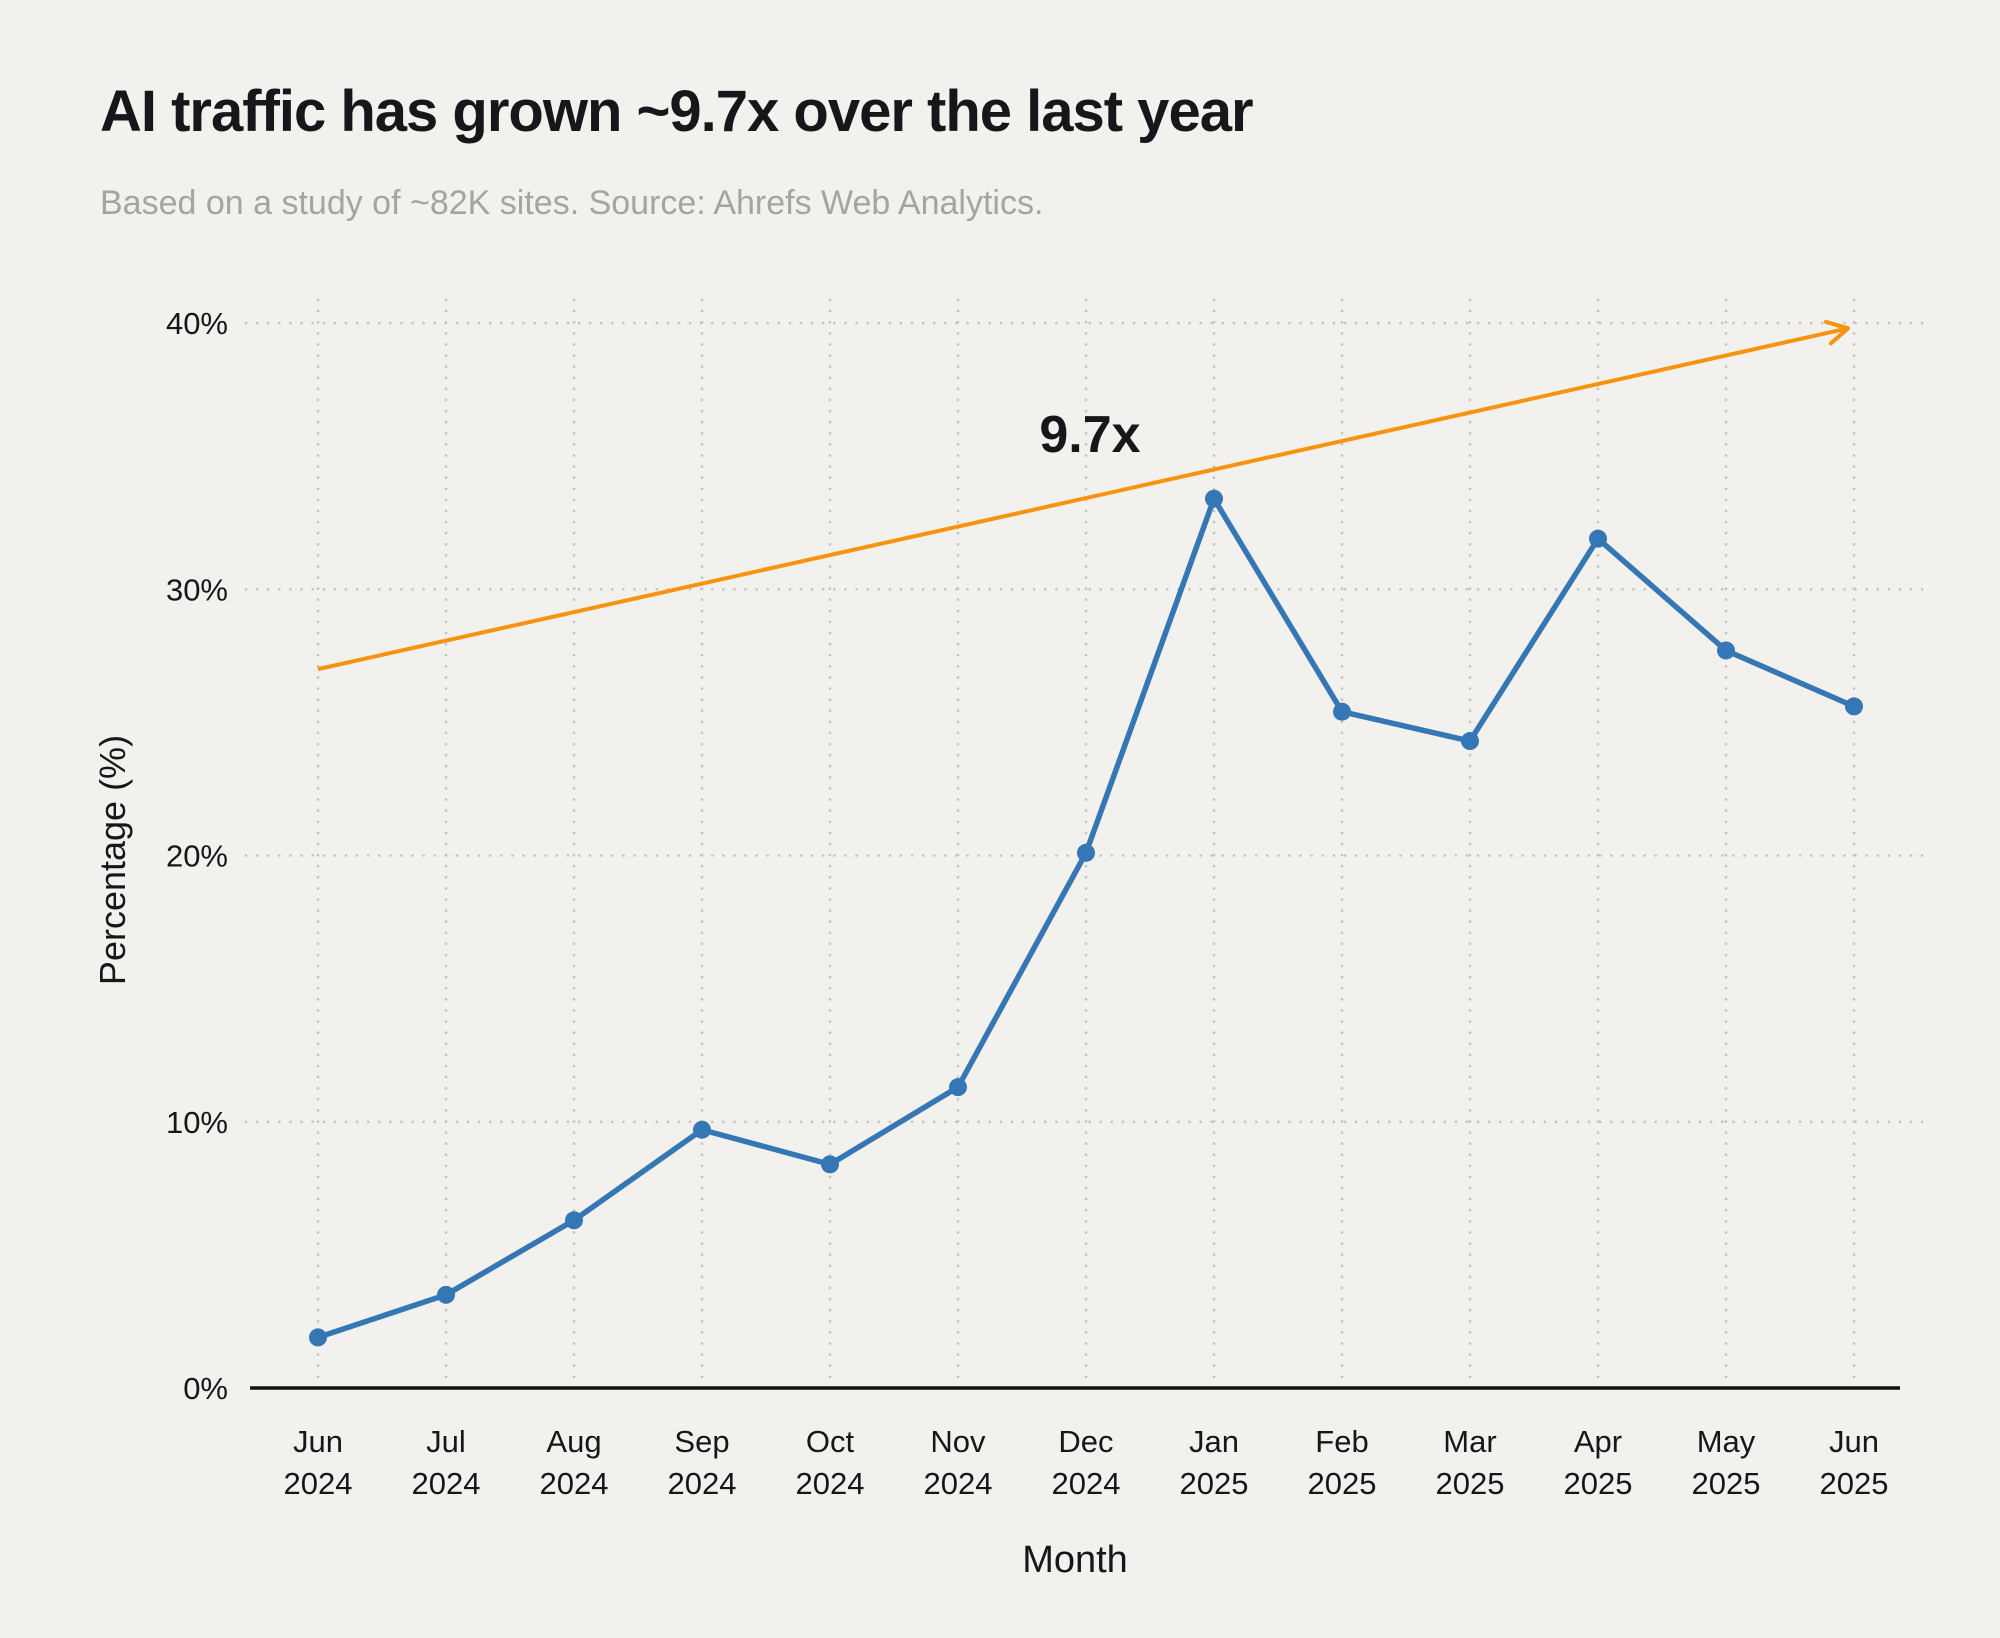 The width and height of the screenshot is (2000, 1638). I want to click on x-tick-label-month: Apr, so click(1598, 1441).